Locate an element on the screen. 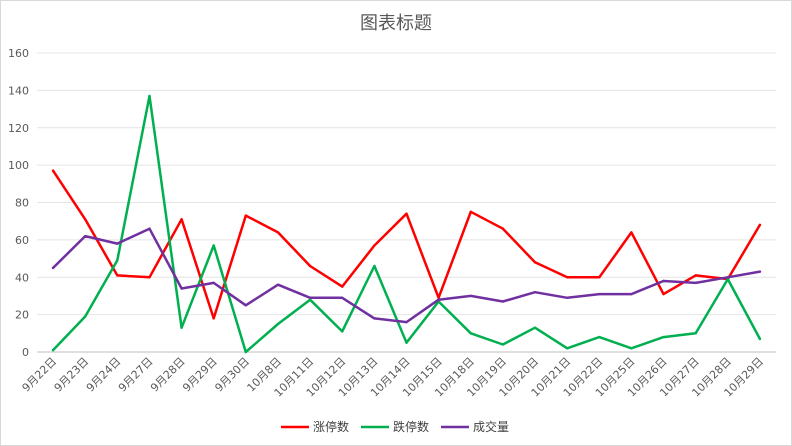 Image resolution: width=792 pixels, height=446 pixels. x-tick-label: 9月28日 is located at coordinates (168, 375).